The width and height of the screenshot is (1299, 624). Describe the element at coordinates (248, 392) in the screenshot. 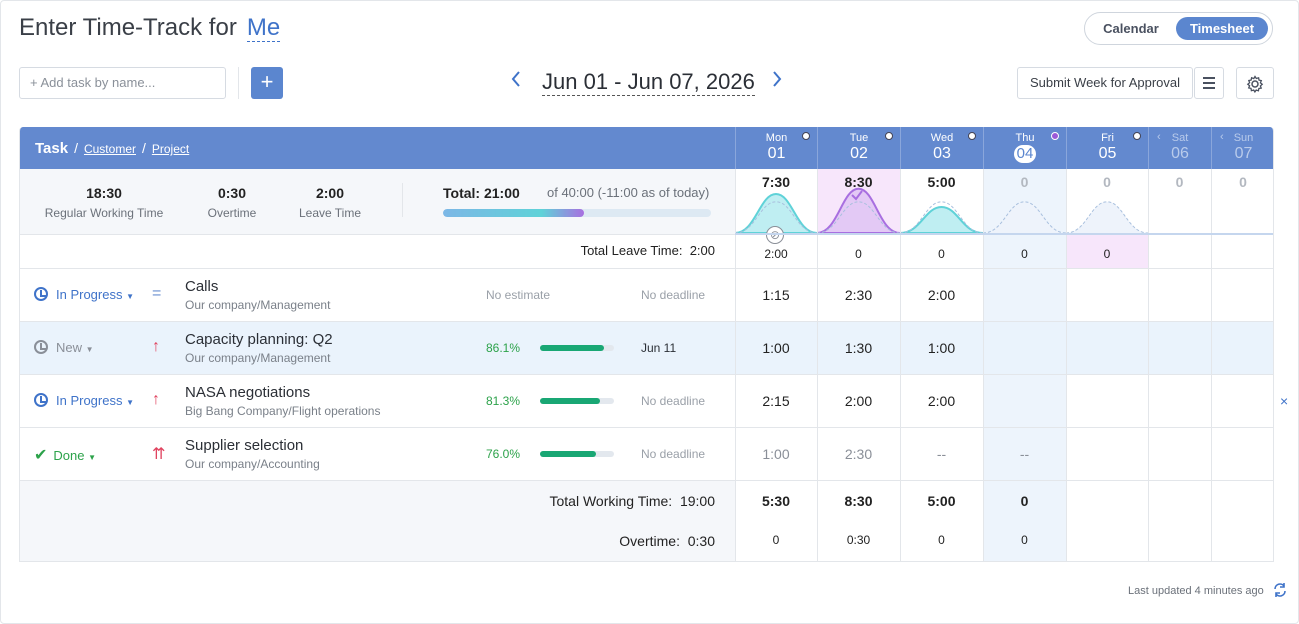

I see `task-name: NASA negotiations` at that location.